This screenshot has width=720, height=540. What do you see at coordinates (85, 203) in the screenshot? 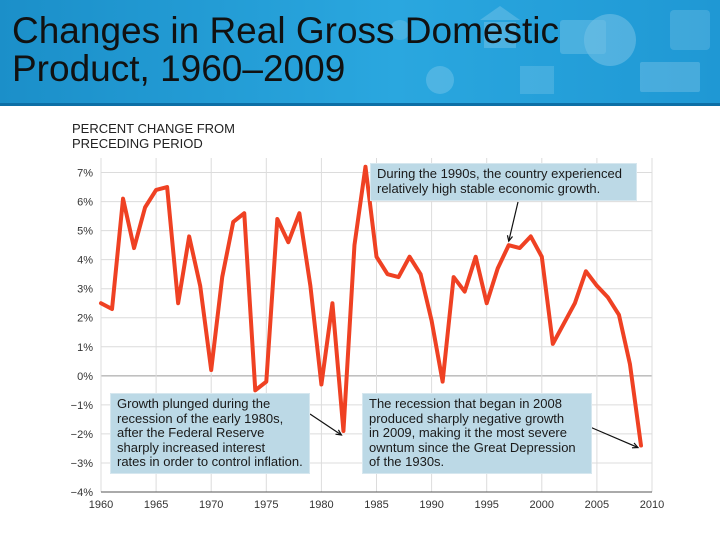
I see `y-tick-label: 6%` at bounding box center [85, 203].